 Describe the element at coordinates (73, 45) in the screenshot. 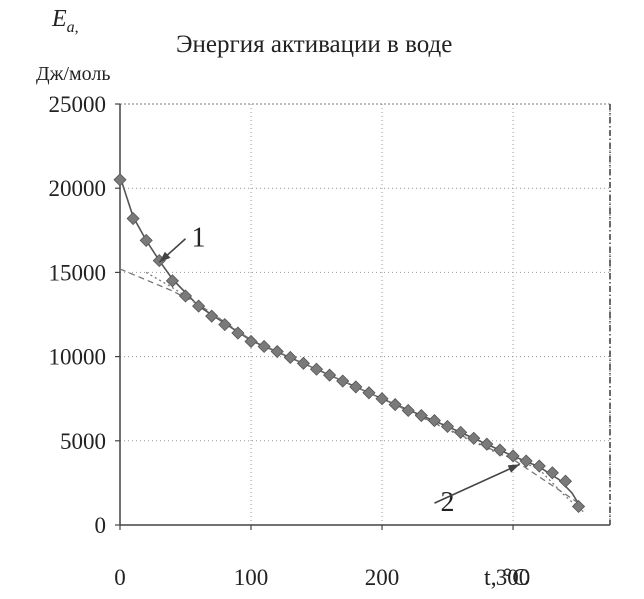

I see `y-axis-label: Ea, Дж/моль` at that location.